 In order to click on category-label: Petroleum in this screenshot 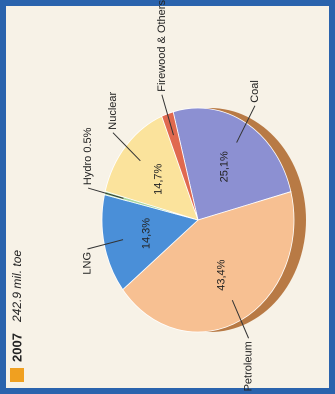, I will do `click(248, 366)`.